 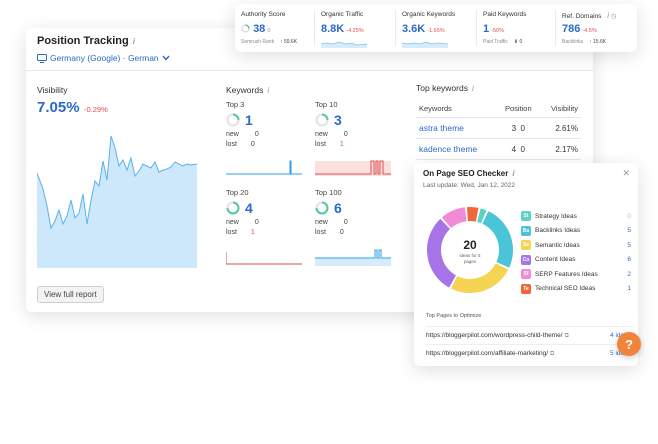 I want to click on legend-item-content: Co Content Ideas 6, so click(x=576, y=260).